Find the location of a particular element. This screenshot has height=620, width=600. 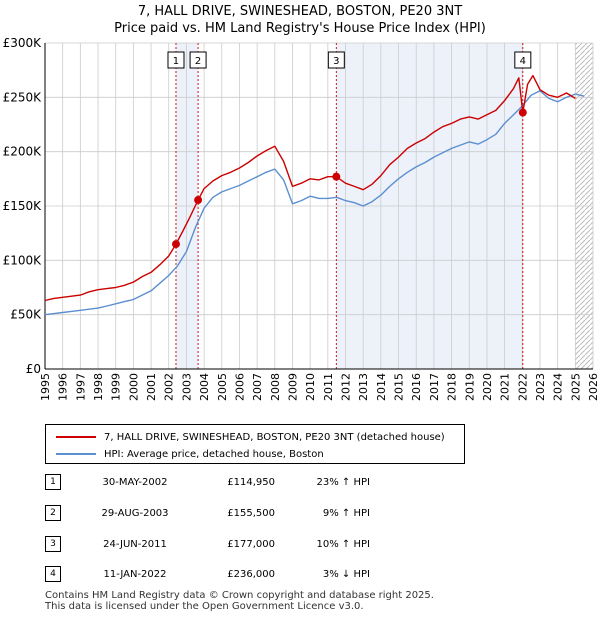

transaction-price: £114,950 is located at coordinates (251, 482).